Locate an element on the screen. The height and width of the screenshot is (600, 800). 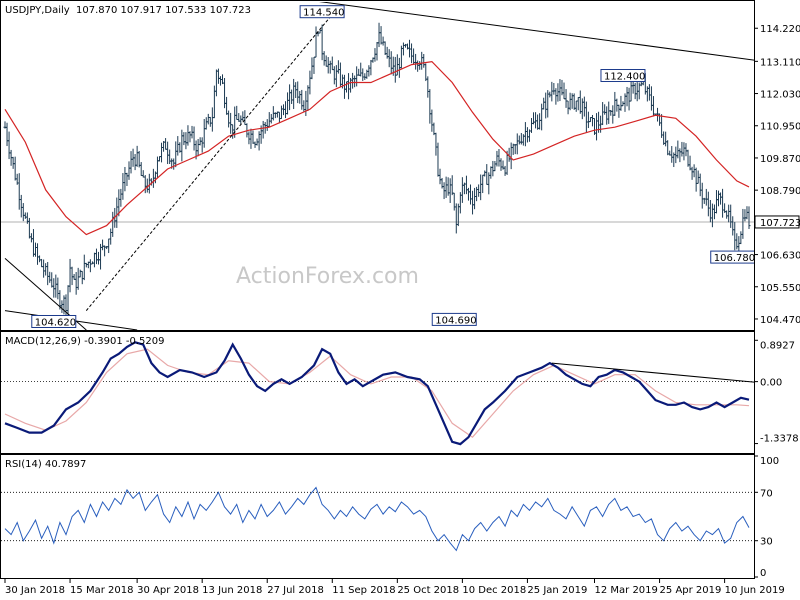
x-tick-label: 30 Jan 2018 is located at coordinates (35, 590).